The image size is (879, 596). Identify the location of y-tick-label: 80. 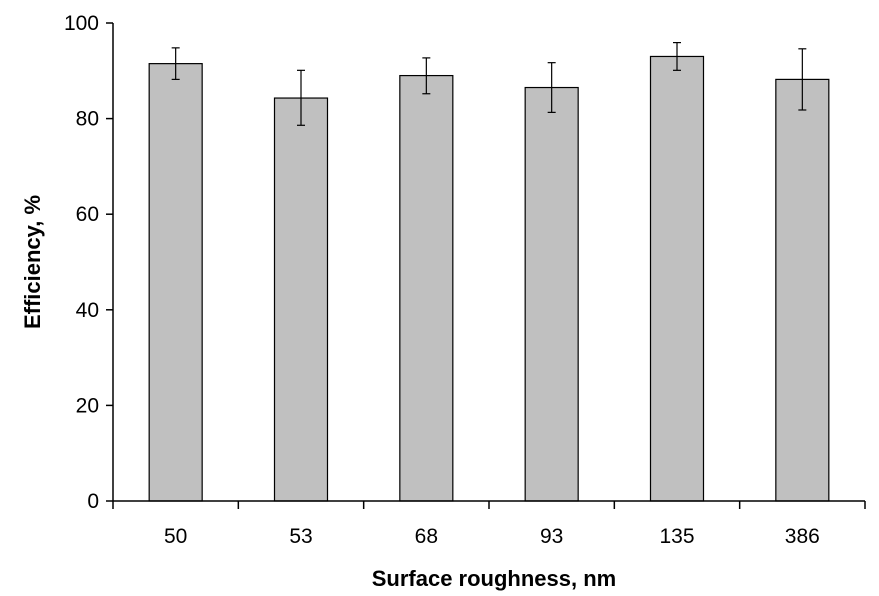
(87, 119).